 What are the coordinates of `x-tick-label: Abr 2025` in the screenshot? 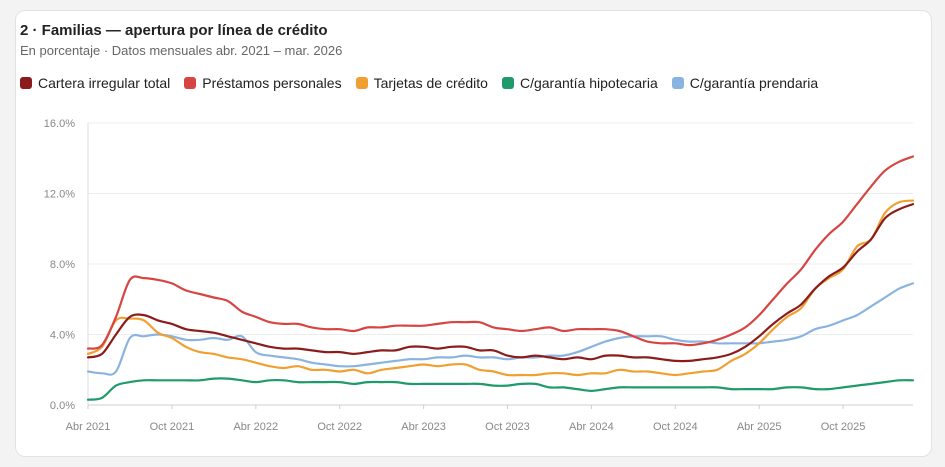 It's located at (759, 427).